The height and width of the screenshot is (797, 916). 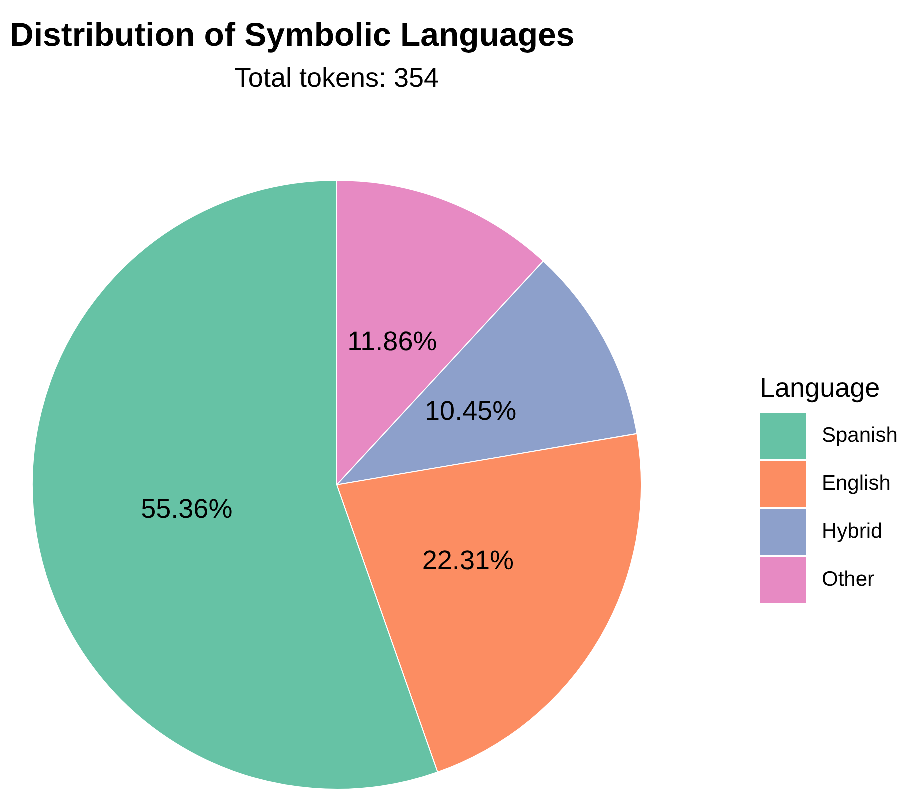 I want to click on data-label: 11.86%, so click(x=393, y=341).